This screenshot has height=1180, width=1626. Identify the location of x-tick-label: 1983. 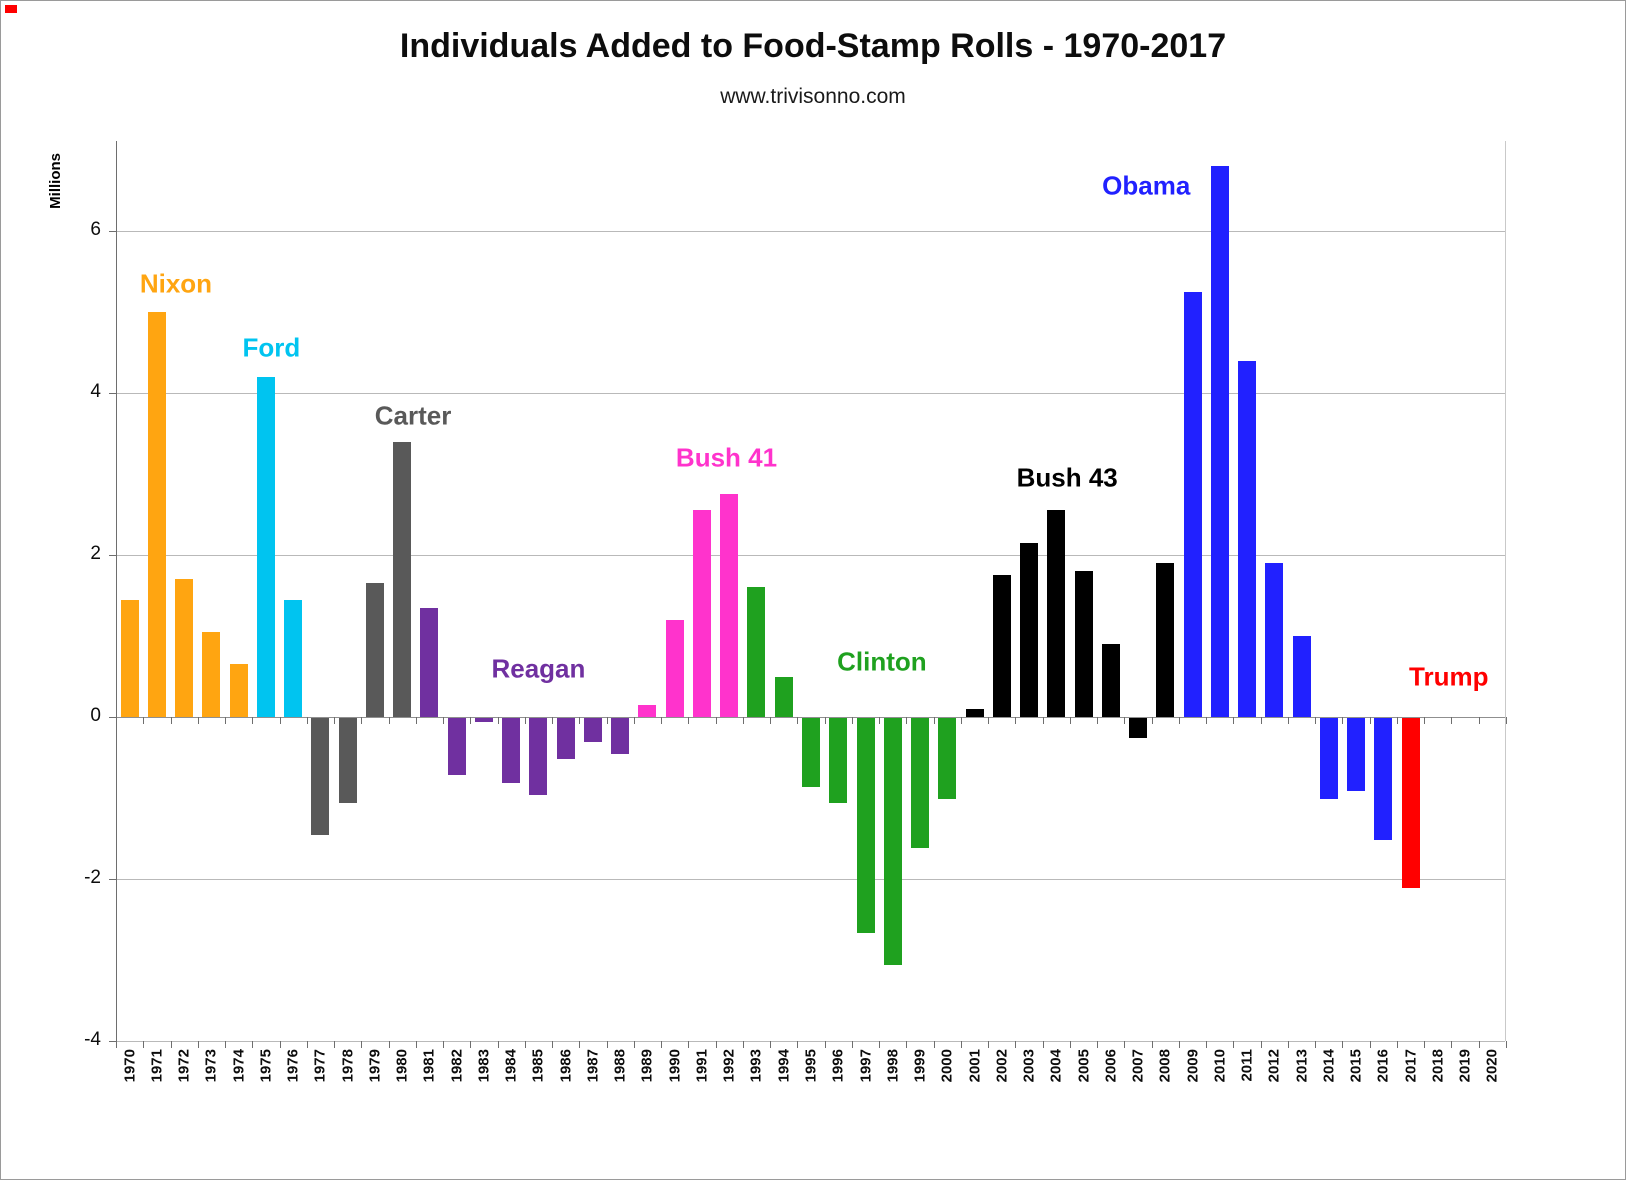
(484, 1066).